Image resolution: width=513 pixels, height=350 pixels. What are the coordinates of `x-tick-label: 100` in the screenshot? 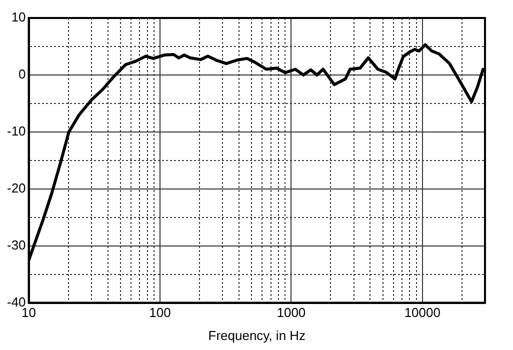 It's located at (160, 312).